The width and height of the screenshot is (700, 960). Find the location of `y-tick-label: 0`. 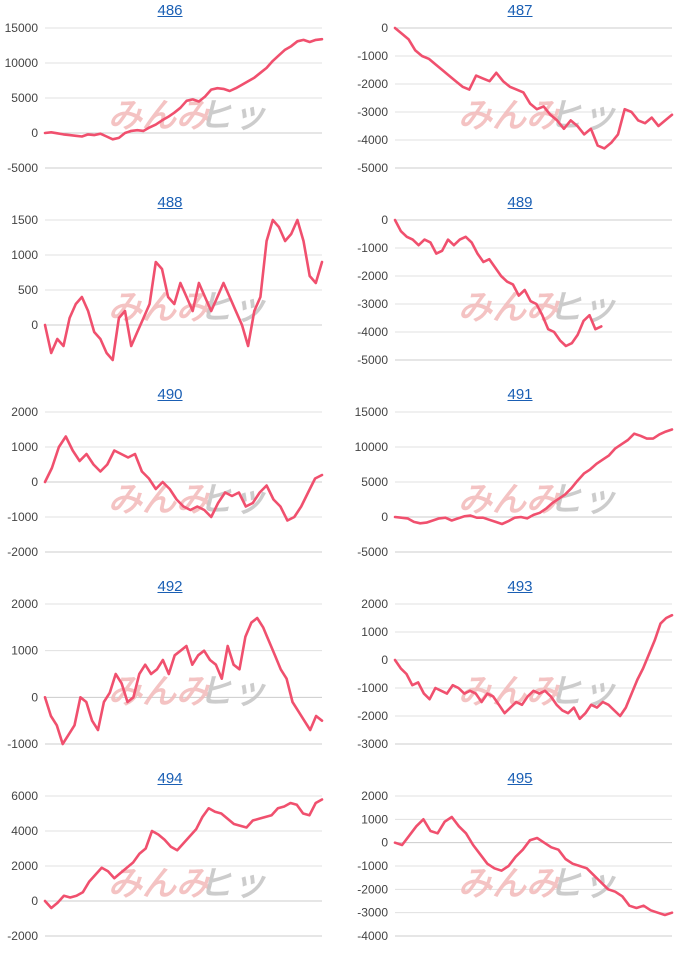

y-tick-label: 0 is located at coordinates (384, 660).